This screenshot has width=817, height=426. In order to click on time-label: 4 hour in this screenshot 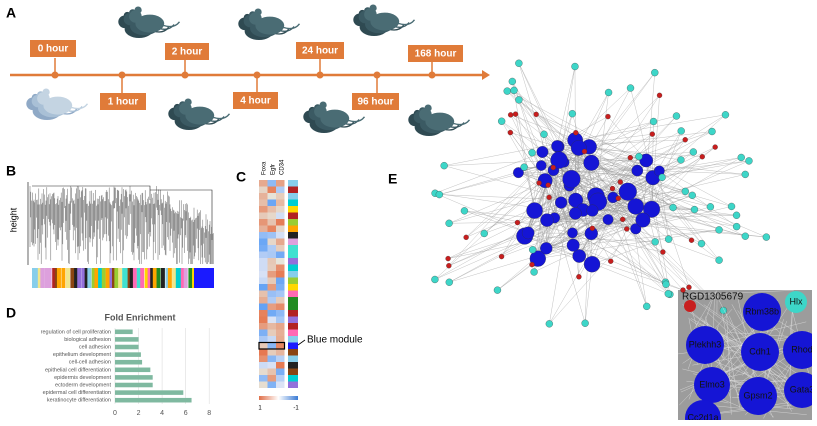, I will do `click(255, 101)`.